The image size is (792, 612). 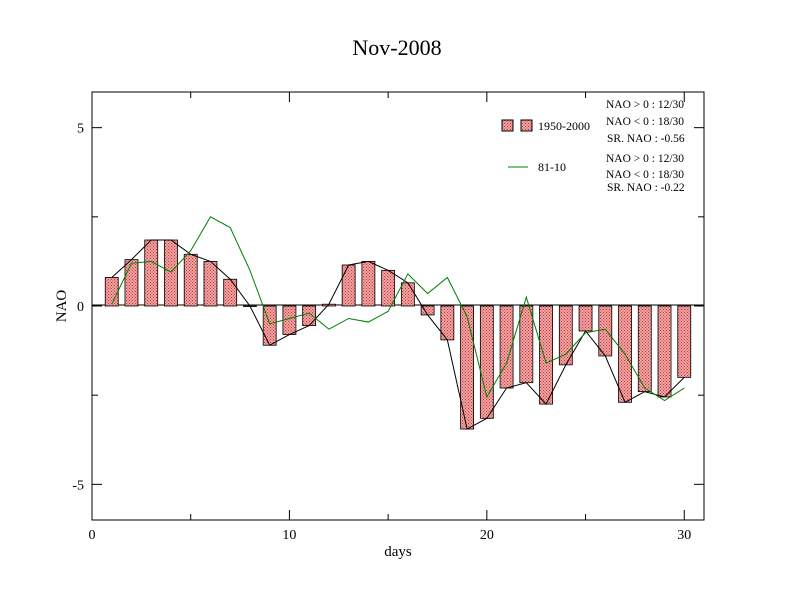 What do you see at coordinates (526, 125) in the screenshot?
I see `legend-swatch-1950-2000-right` at bounding box center [526, 125].